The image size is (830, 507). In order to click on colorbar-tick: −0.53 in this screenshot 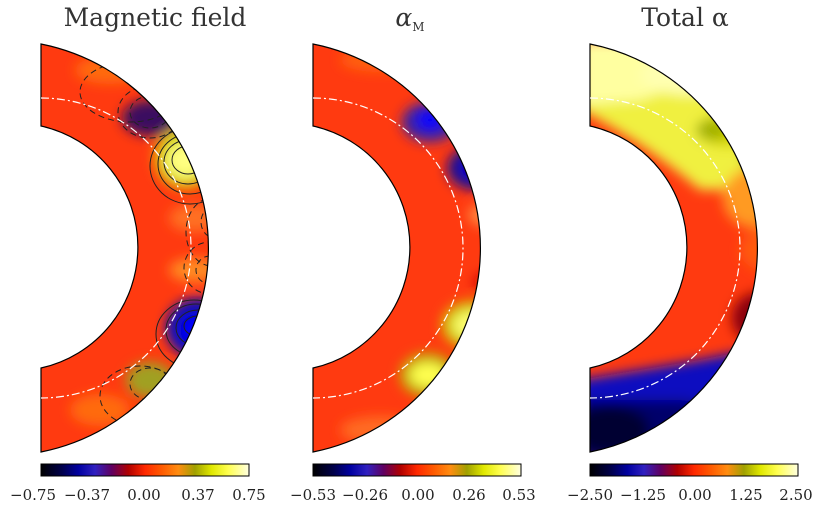, I will do `click(313, 495)`.